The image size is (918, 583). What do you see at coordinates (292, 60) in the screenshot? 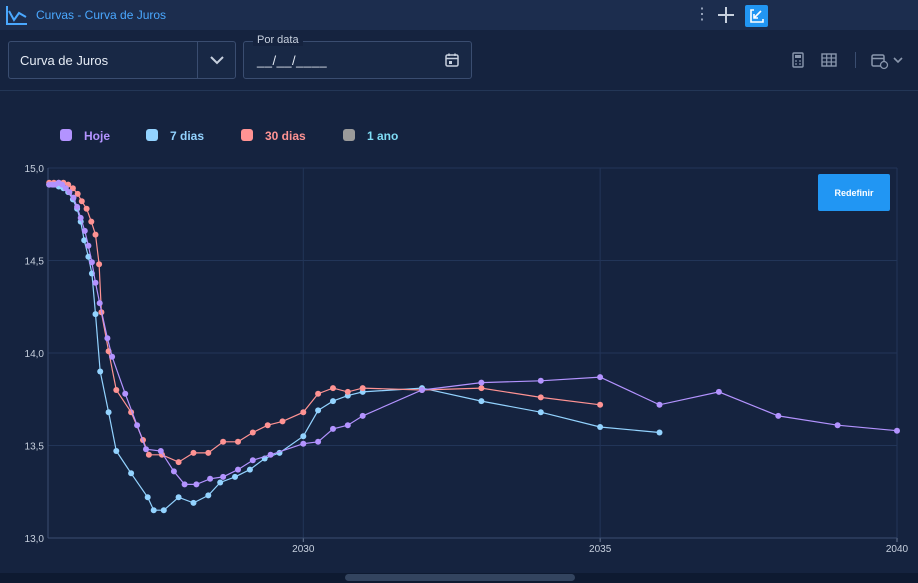
I see `date-input: __/__/____` at bounding box center [292, 60].